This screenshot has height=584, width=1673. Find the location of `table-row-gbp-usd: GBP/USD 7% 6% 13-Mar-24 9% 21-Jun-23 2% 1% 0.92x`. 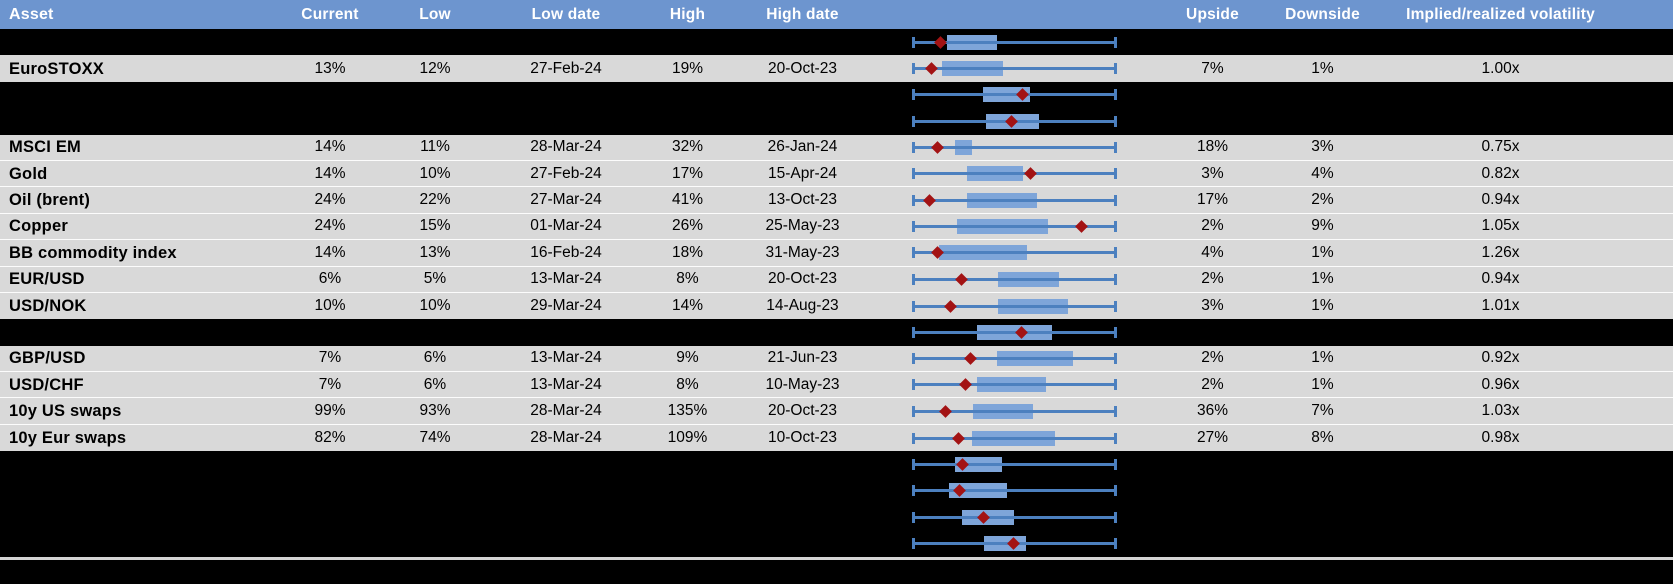

table-row-gbp-usd: GBP/USD 7% 6% 13-Mar-24 9% 21-Jun-23 2% 1% 0.92x is located at coordinates (836, 359).